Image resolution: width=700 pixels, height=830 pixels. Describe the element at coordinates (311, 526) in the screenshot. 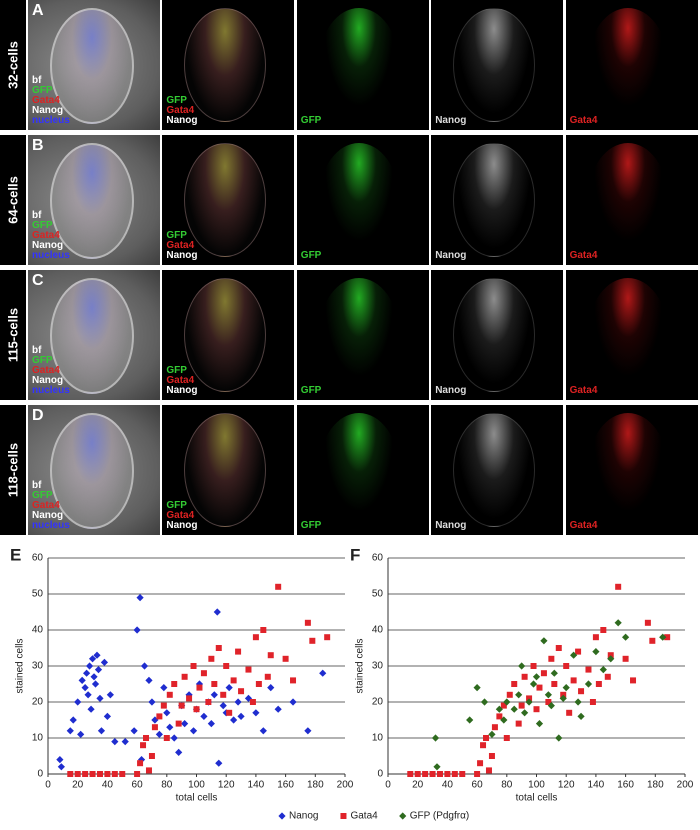

I see `channel-labels: GFP` at that location.